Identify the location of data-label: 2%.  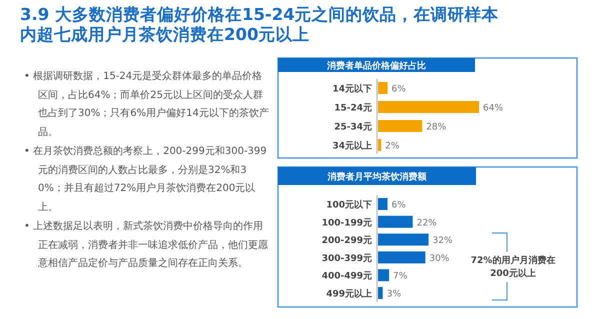
(392, 147).